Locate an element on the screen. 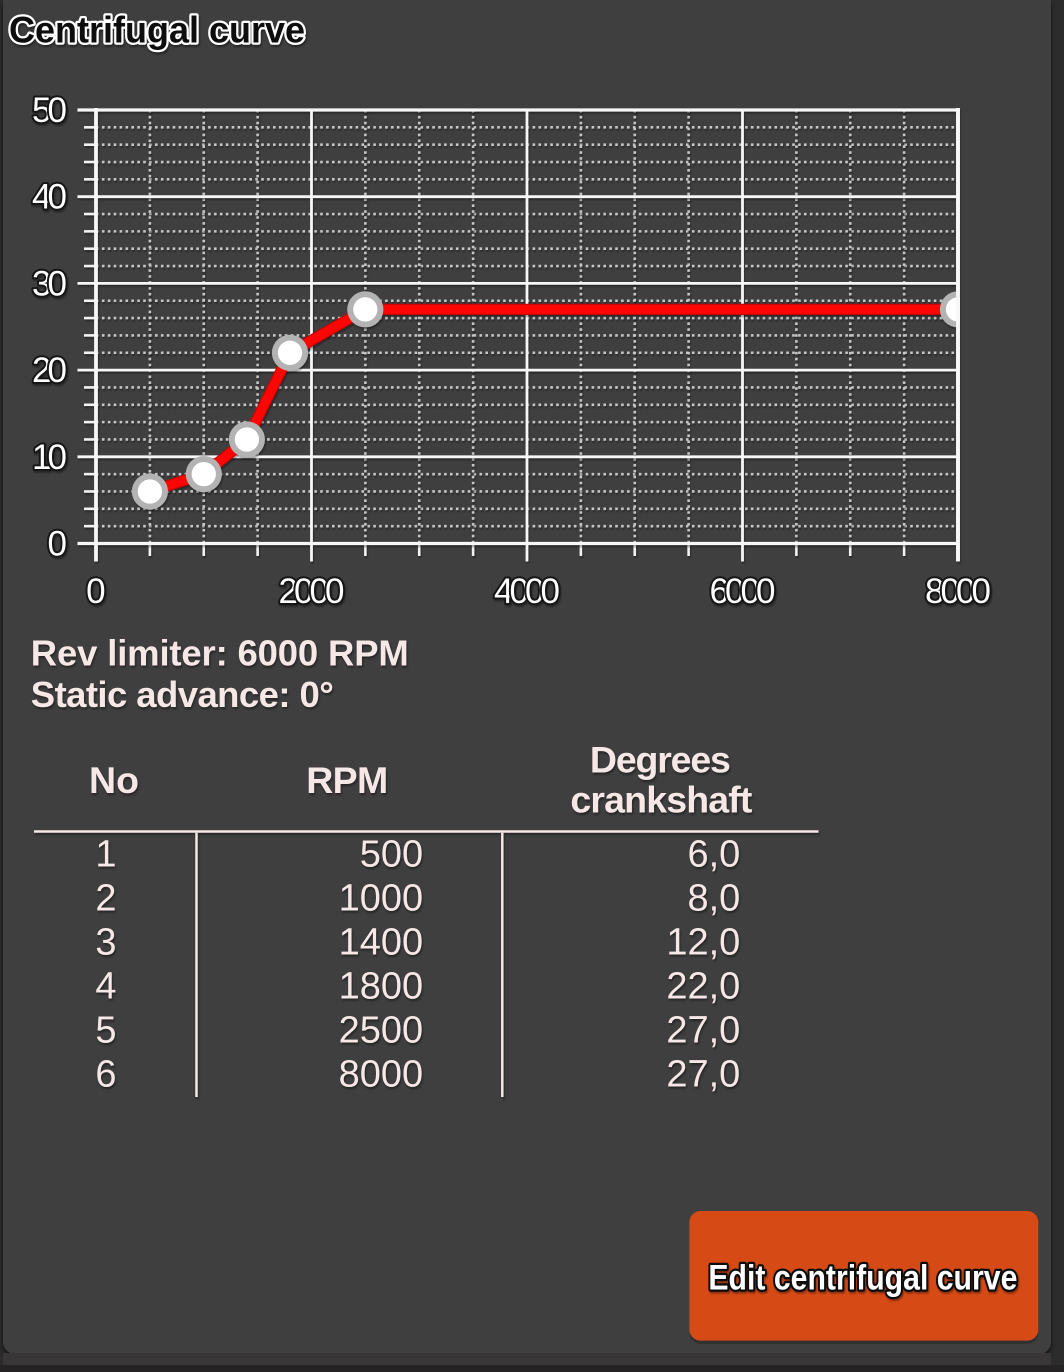 The width and height of the screenshot is (1064, 1372). svg-text: 5 is located at coordinates (105, 1031).